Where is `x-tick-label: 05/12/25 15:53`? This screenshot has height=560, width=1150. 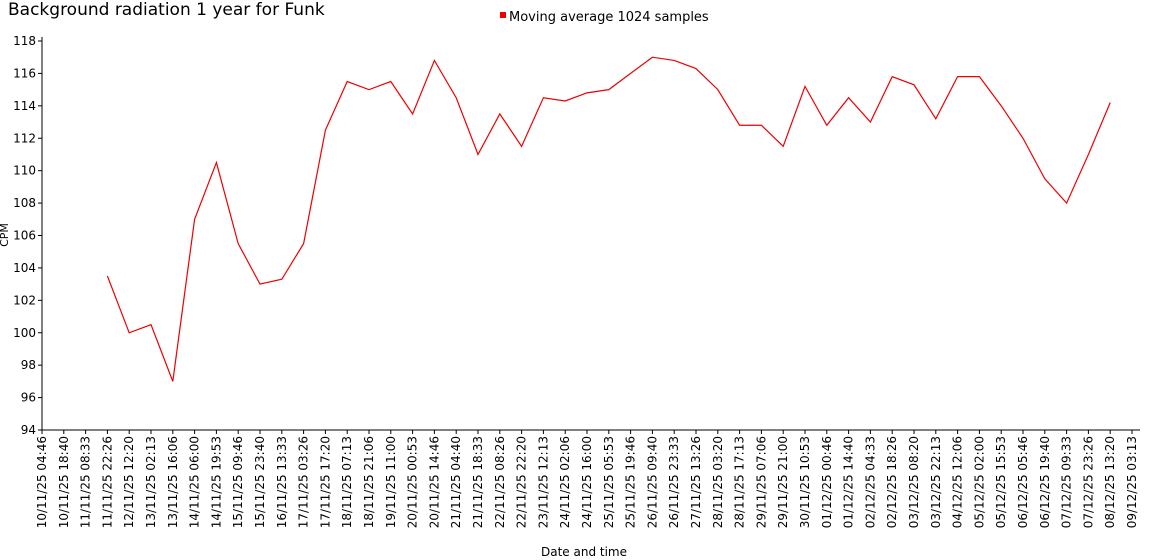
x-tick-label: 05/12/25 15:53 is located at coordinates (1001, 482).